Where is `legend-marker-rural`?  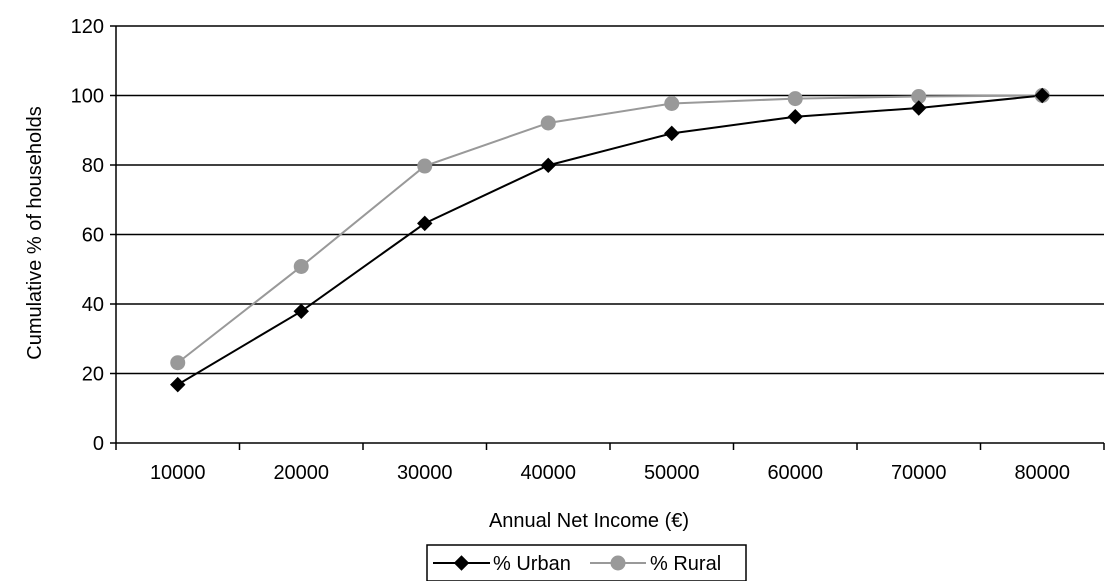
legend-marker-rural is located at coordinates (618, 563).